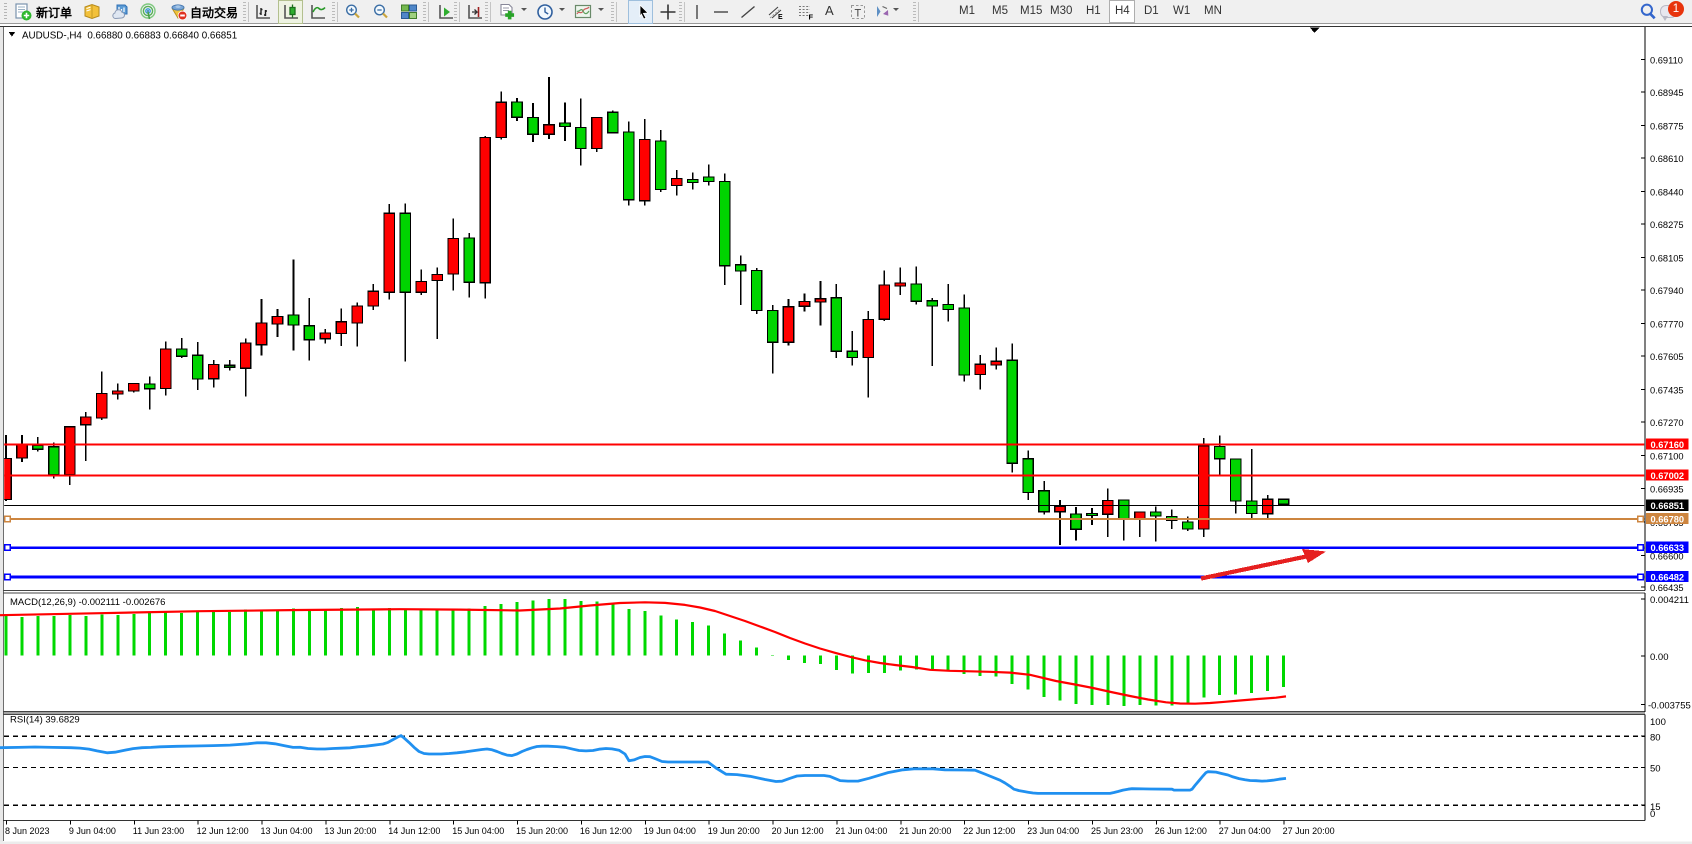  Describe the element at coordinates (1666, 61) in the screenshot. I see `svg-text: 0.69110` at that location.